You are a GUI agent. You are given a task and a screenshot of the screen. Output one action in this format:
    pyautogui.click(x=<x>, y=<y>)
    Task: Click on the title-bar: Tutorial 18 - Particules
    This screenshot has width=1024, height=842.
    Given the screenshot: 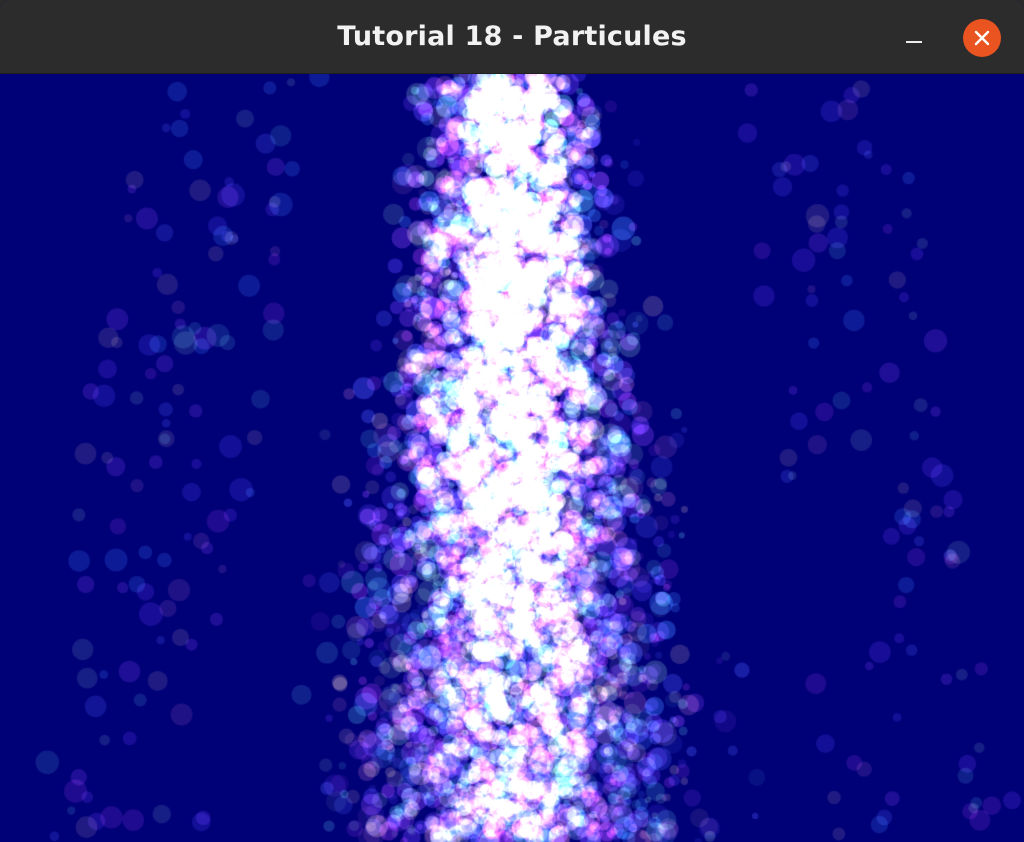 What is the action you would take?
    pyautogui.click(x=512, y=37)
    